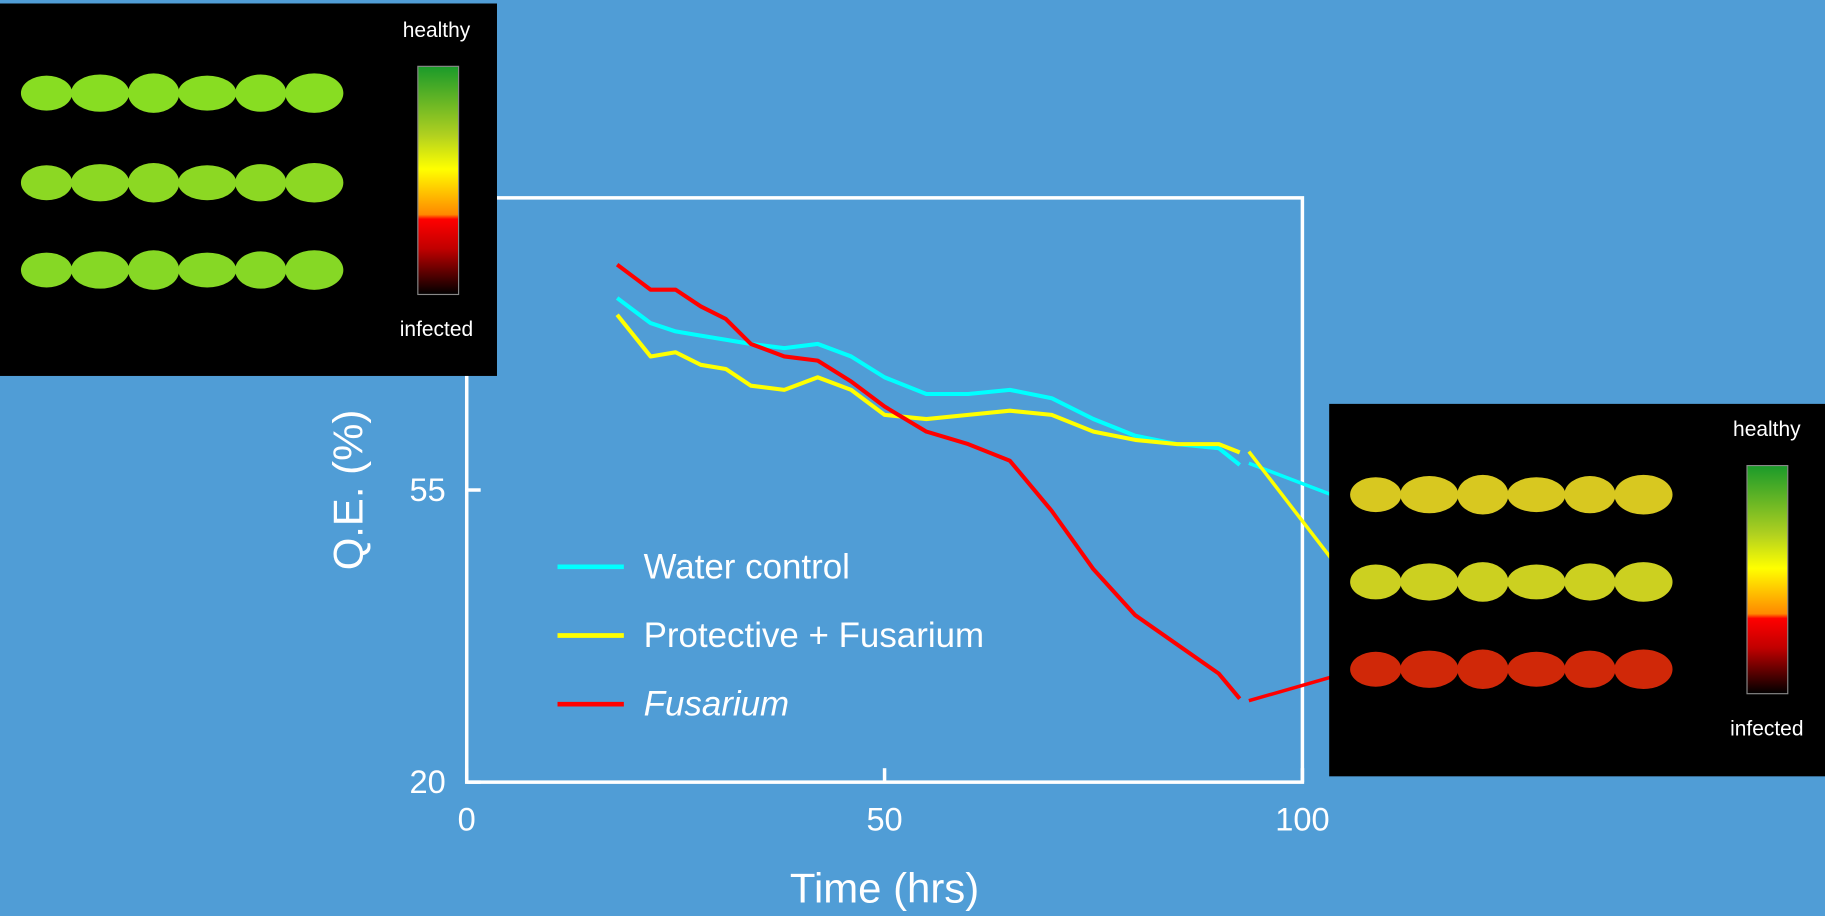 The width and height of the screenshot is (1825, 916). What do you see at coordinates (1302, 819) in the screenshot?
I see `x-tick-label: 100` at bounding box center [1302, 819].